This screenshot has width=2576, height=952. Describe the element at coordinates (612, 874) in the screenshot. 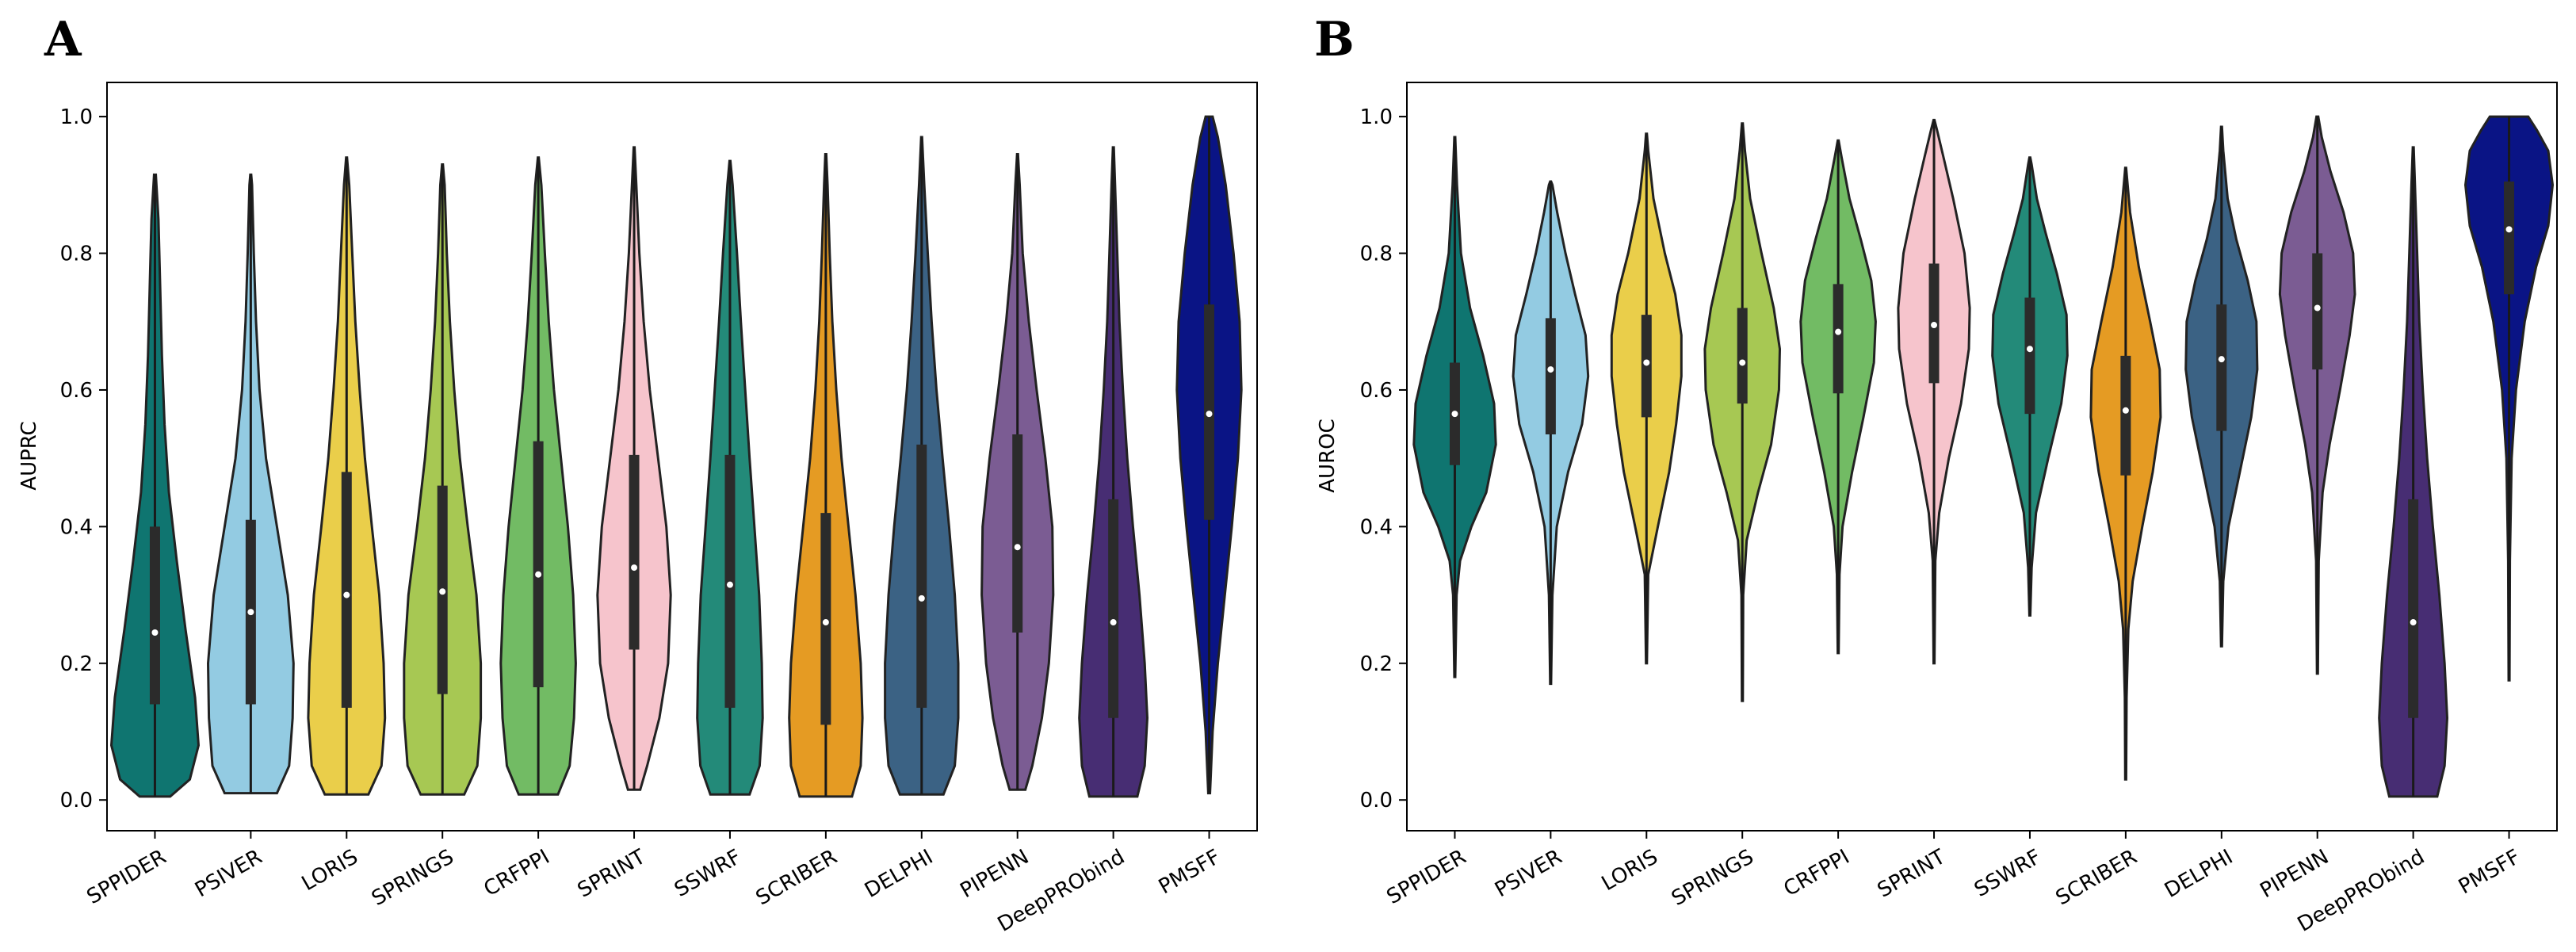

I see `panel-a-xtick-label: SPRINT` at that location.